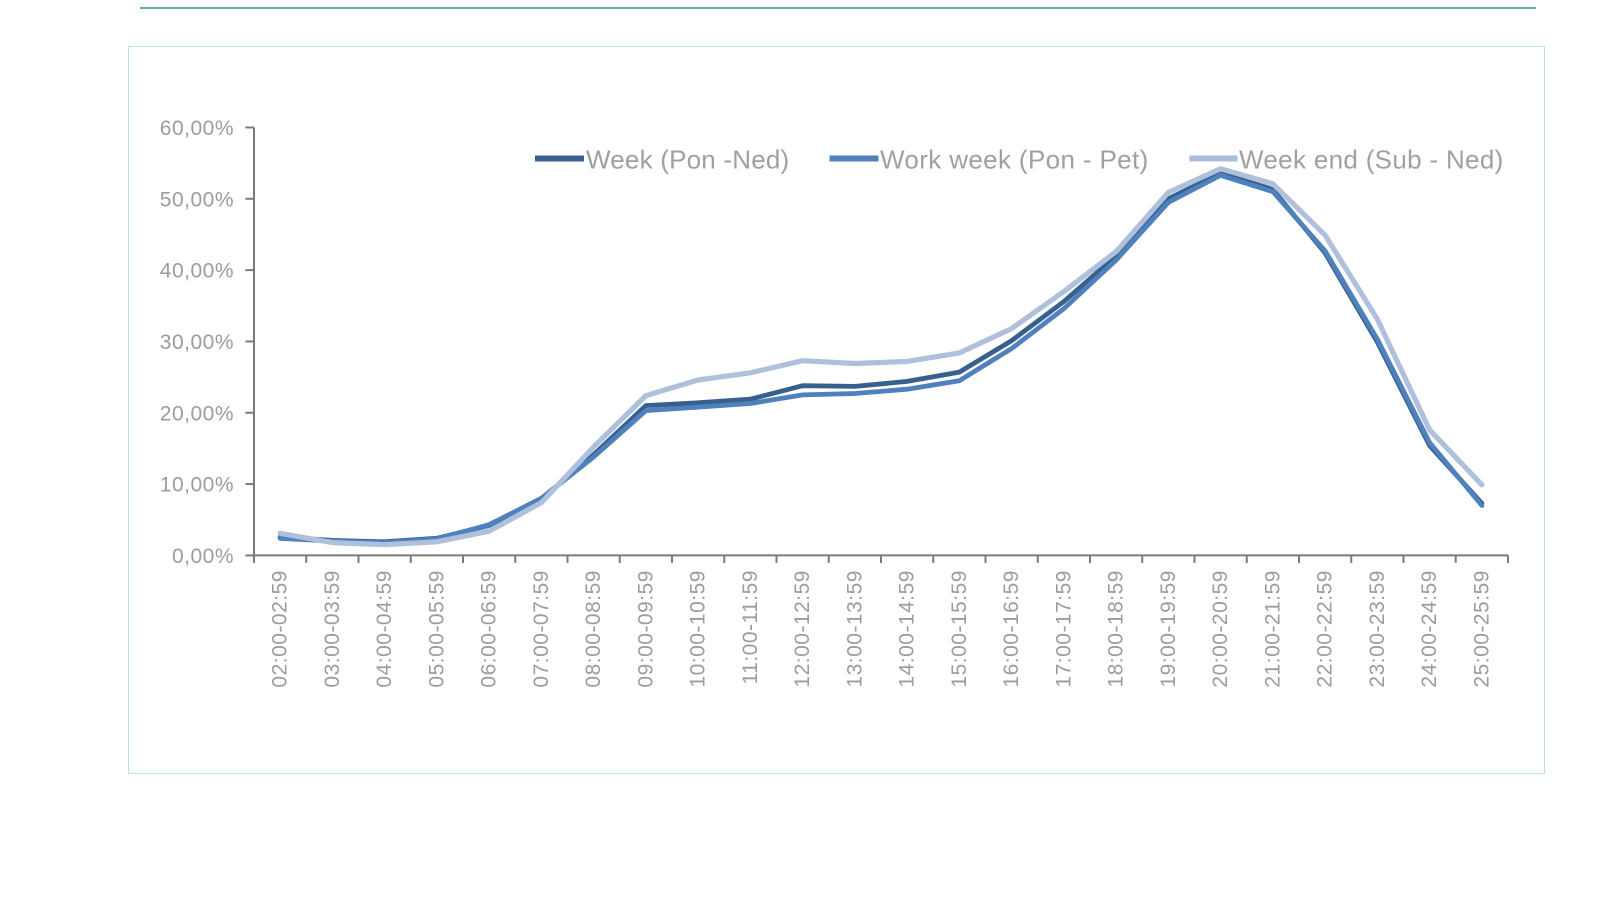 The height and width of the screenshot is (900, 1600). Describe the element at coordinates (197, 485) in the screenshot. I see `svg-text: 10,00%` at that location.